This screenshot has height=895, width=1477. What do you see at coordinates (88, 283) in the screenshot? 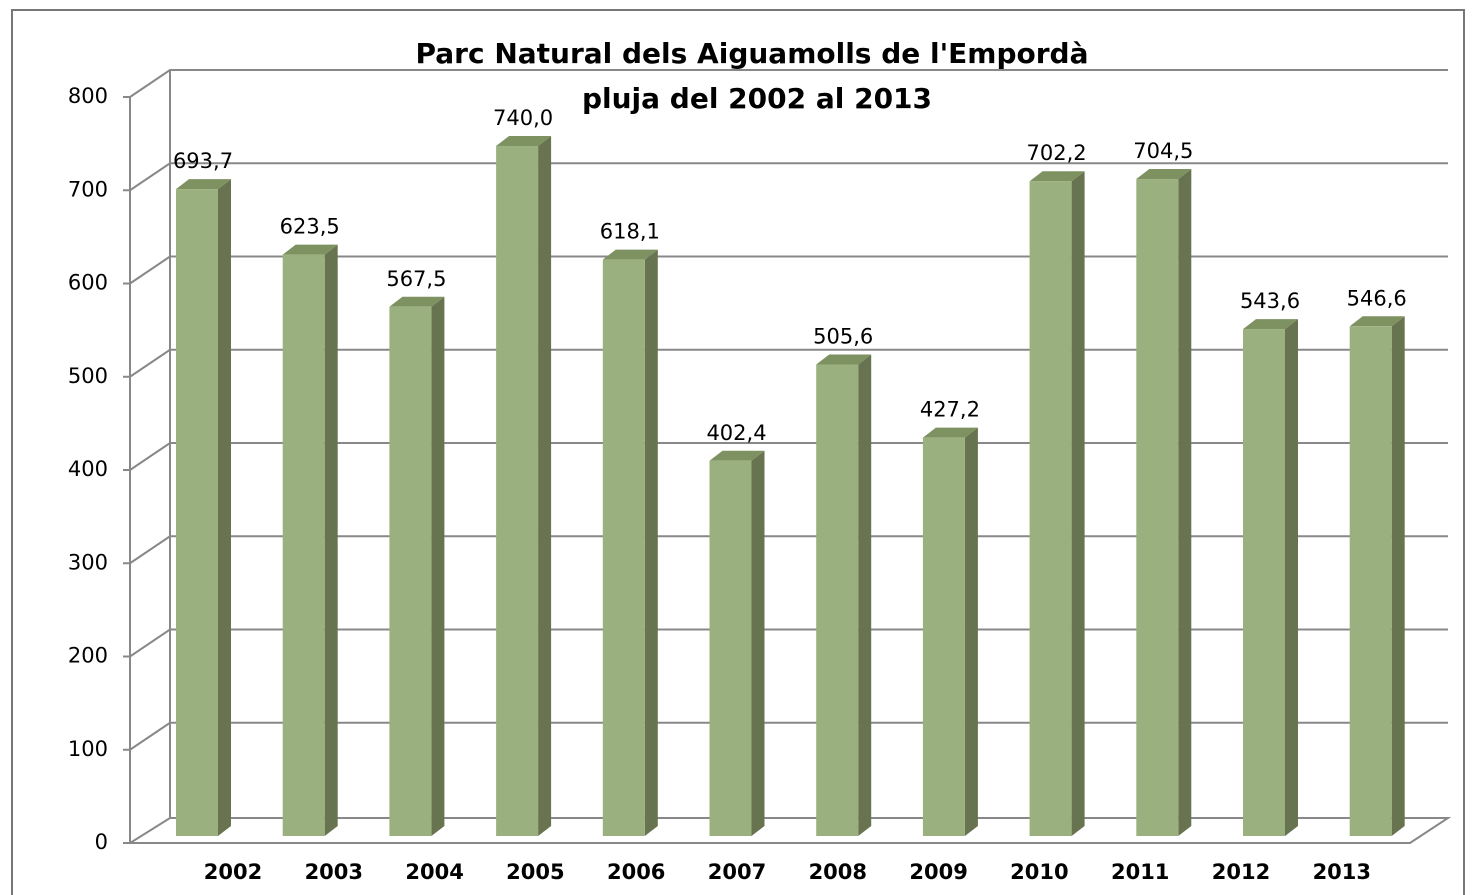
I see `y-tick-label: 600` at bounding box center [88, 283].